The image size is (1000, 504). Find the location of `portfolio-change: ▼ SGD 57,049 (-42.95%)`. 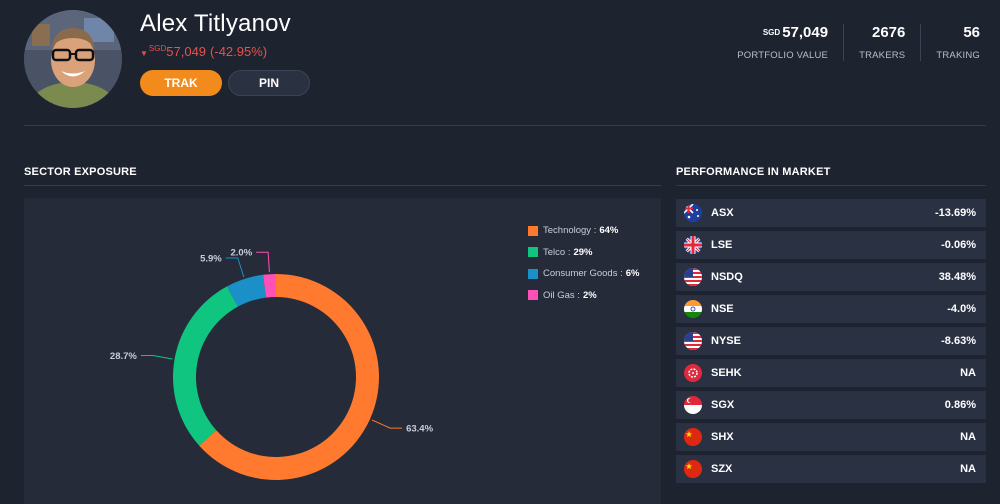

portfolio-change: ▼ SGD 57,049 (-42.95%) is located at coordinates (203, 51).